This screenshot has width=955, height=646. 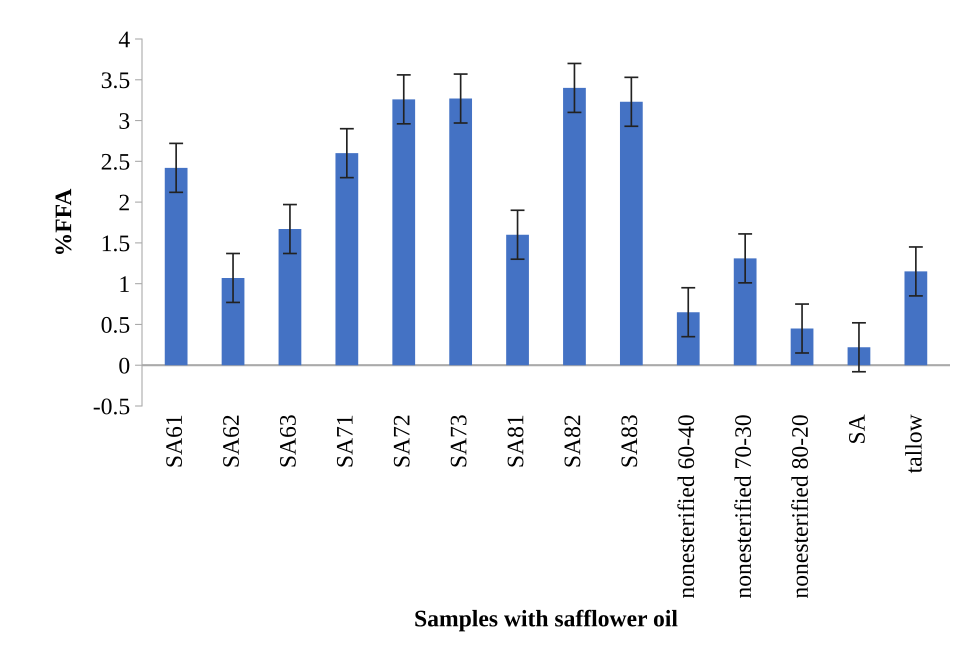 I want to click on y-axis-title: %FFA, so click(x=63, y=221).